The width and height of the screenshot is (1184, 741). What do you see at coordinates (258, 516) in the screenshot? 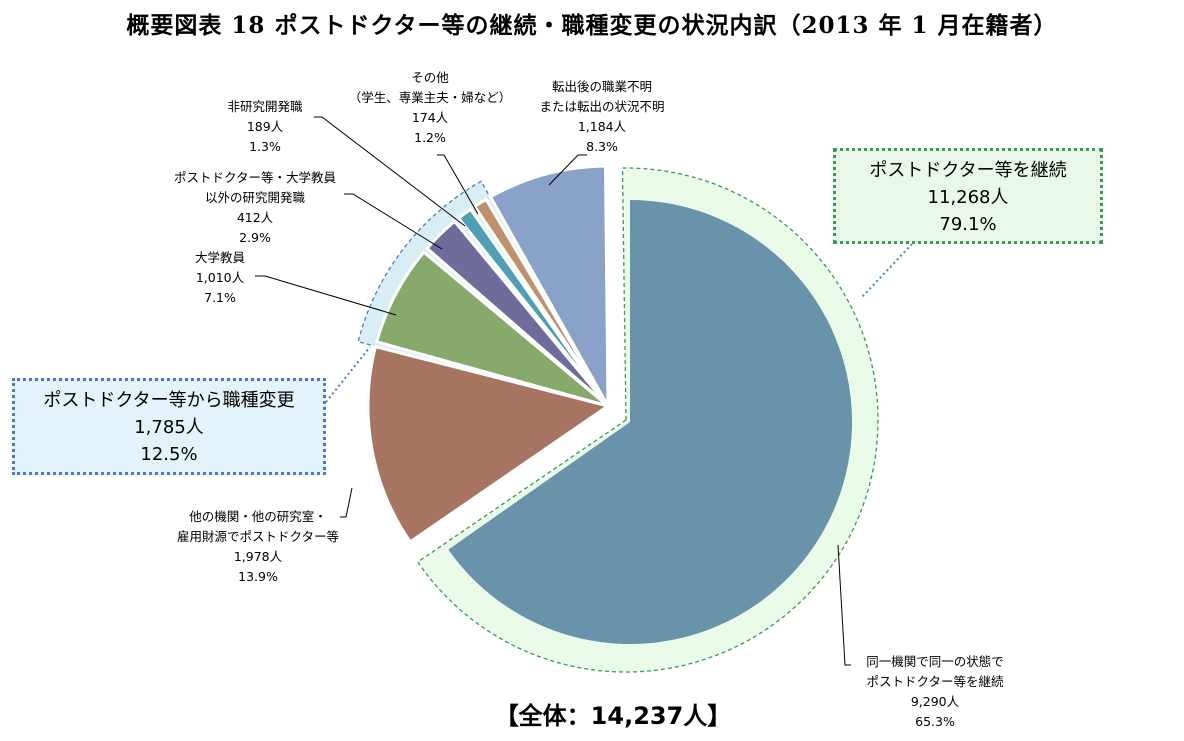
I see `slice-label-line: 他の機関・他の研究室・` at bounding box center [258, 516].